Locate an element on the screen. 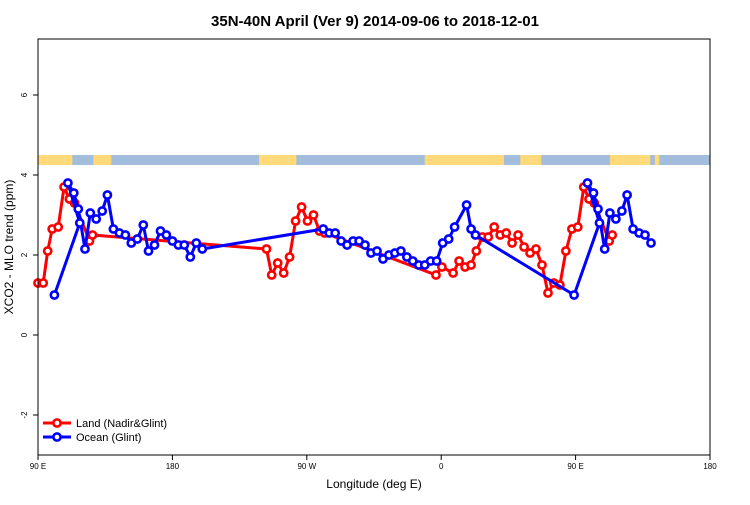  x-axis-label: Longitude (deg E) is located at coordinates (373, 484).